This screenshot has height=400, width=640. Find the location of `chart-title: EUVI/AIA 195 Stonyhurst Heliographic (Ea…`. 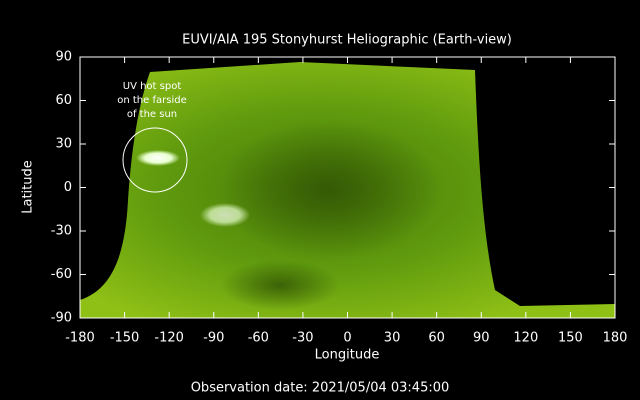

chart-title: EUVI/AIA 195 Stonyhurst Heliographic (Ea… is located at coordinates (347, 40).